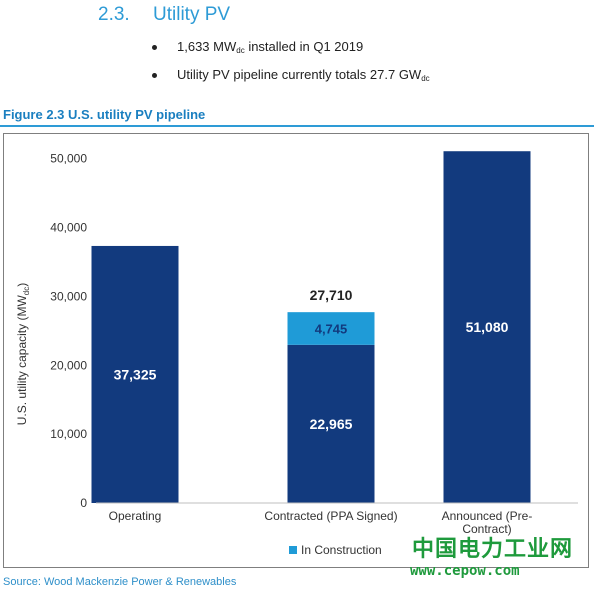  I want to click on section-heading: 2.3. Utility PV, so click(164, 15).